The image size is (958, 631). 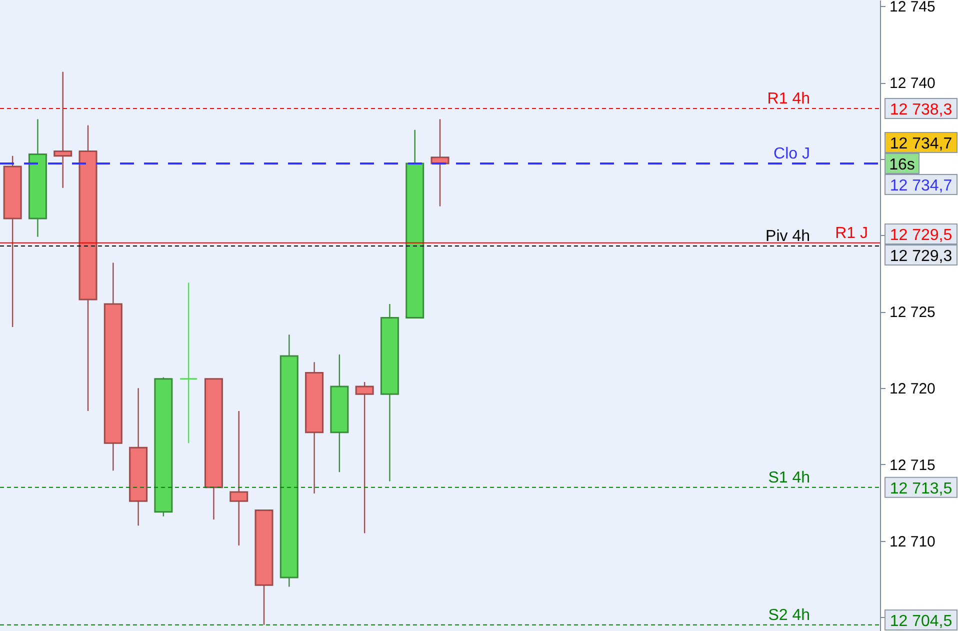 What do you see at coordinates (913, 541) in the screenshot?
I see `y-tick-label: 12 710` at bounding box center [913, 541].